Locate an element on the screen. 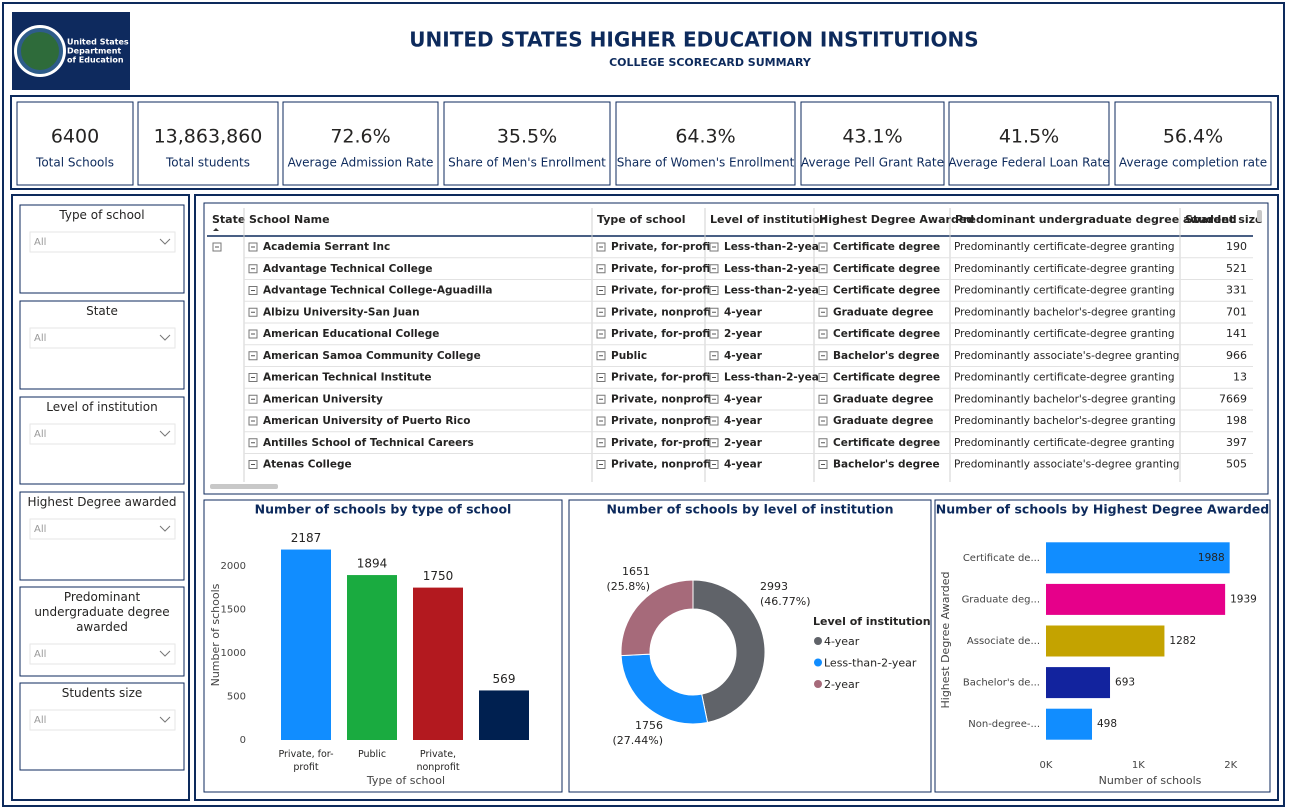  kpi-value: 43.1% is located at coordinates (872, 137).